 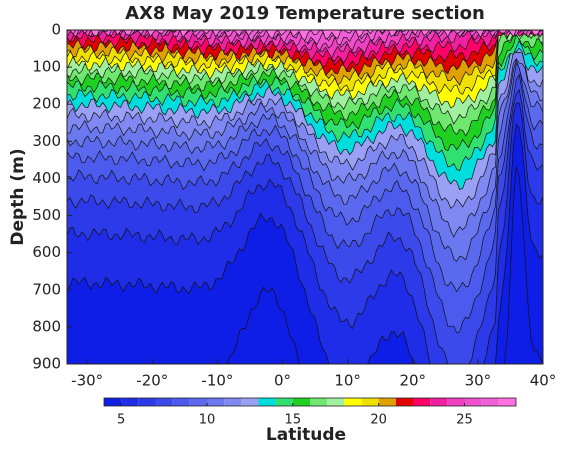 What do you see at coordinates (207, 420) in the screenshot?
I see `colorbar-tick-label: 10` at bounding box center [207, 420].